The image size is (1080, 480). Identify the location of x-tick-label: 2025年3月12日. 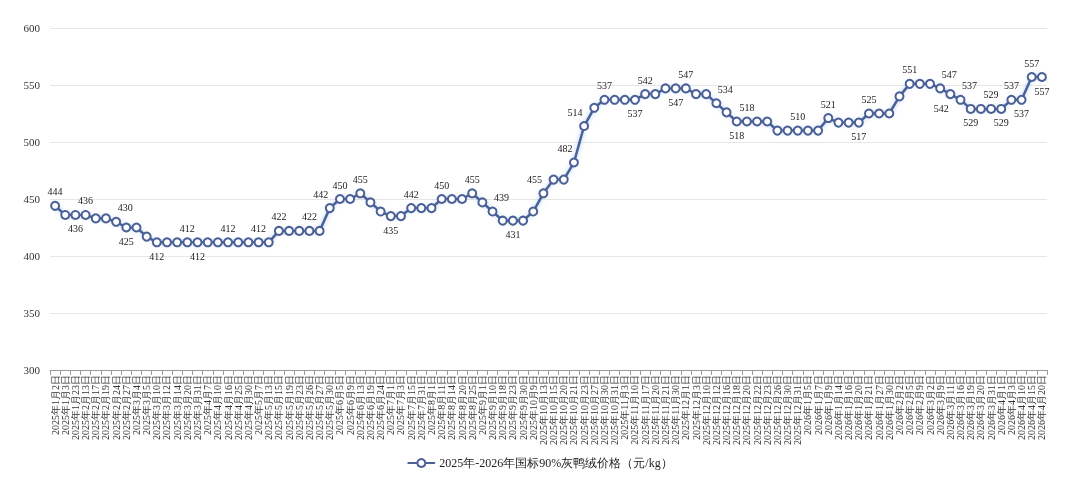
(167, 407).